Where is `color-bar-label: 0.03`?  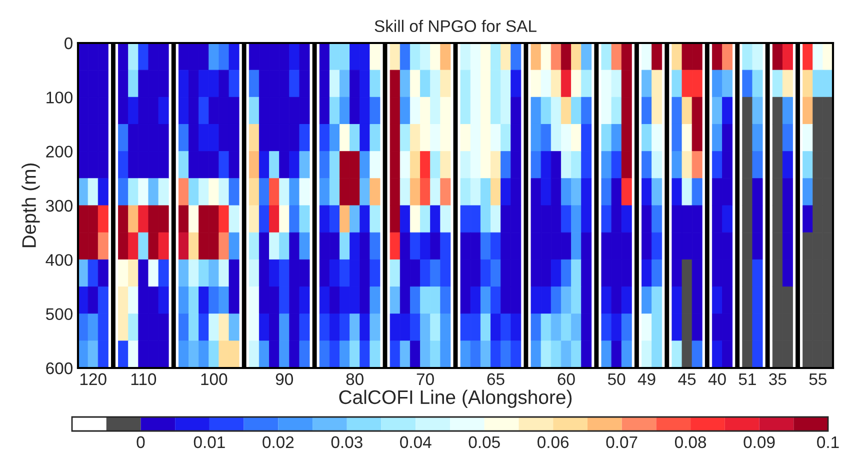
color-bar-label: 0.03 is located at coordinates (346, 442).